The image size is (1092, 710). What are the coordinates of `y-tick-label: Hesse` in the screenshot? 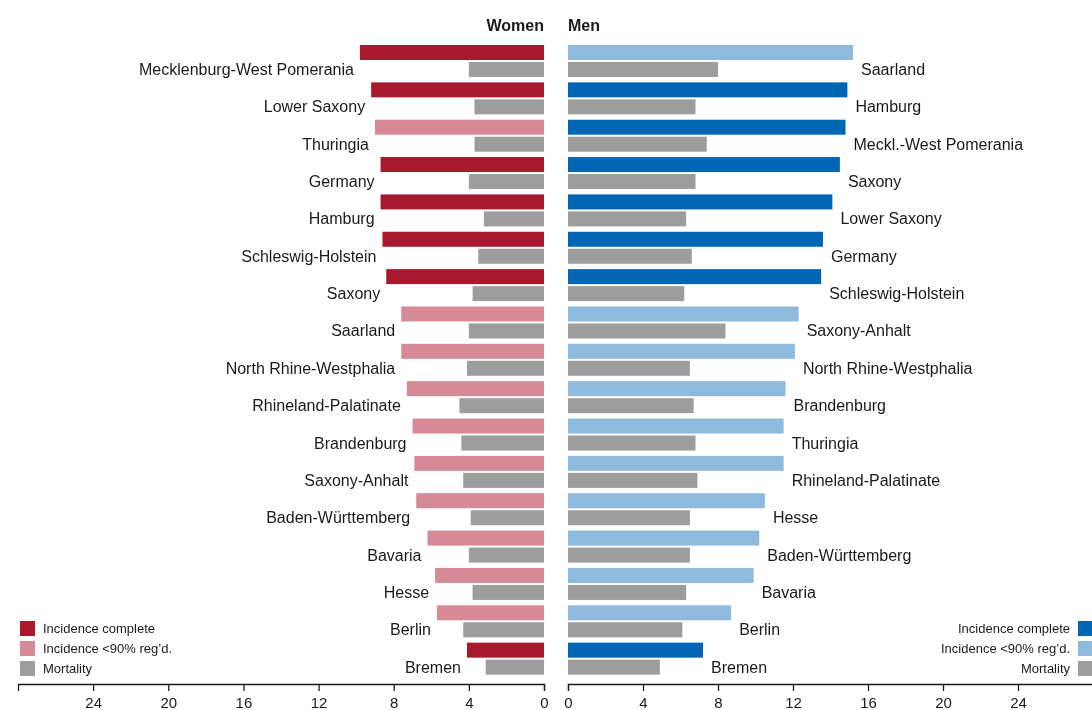 It's located at (795, 518).